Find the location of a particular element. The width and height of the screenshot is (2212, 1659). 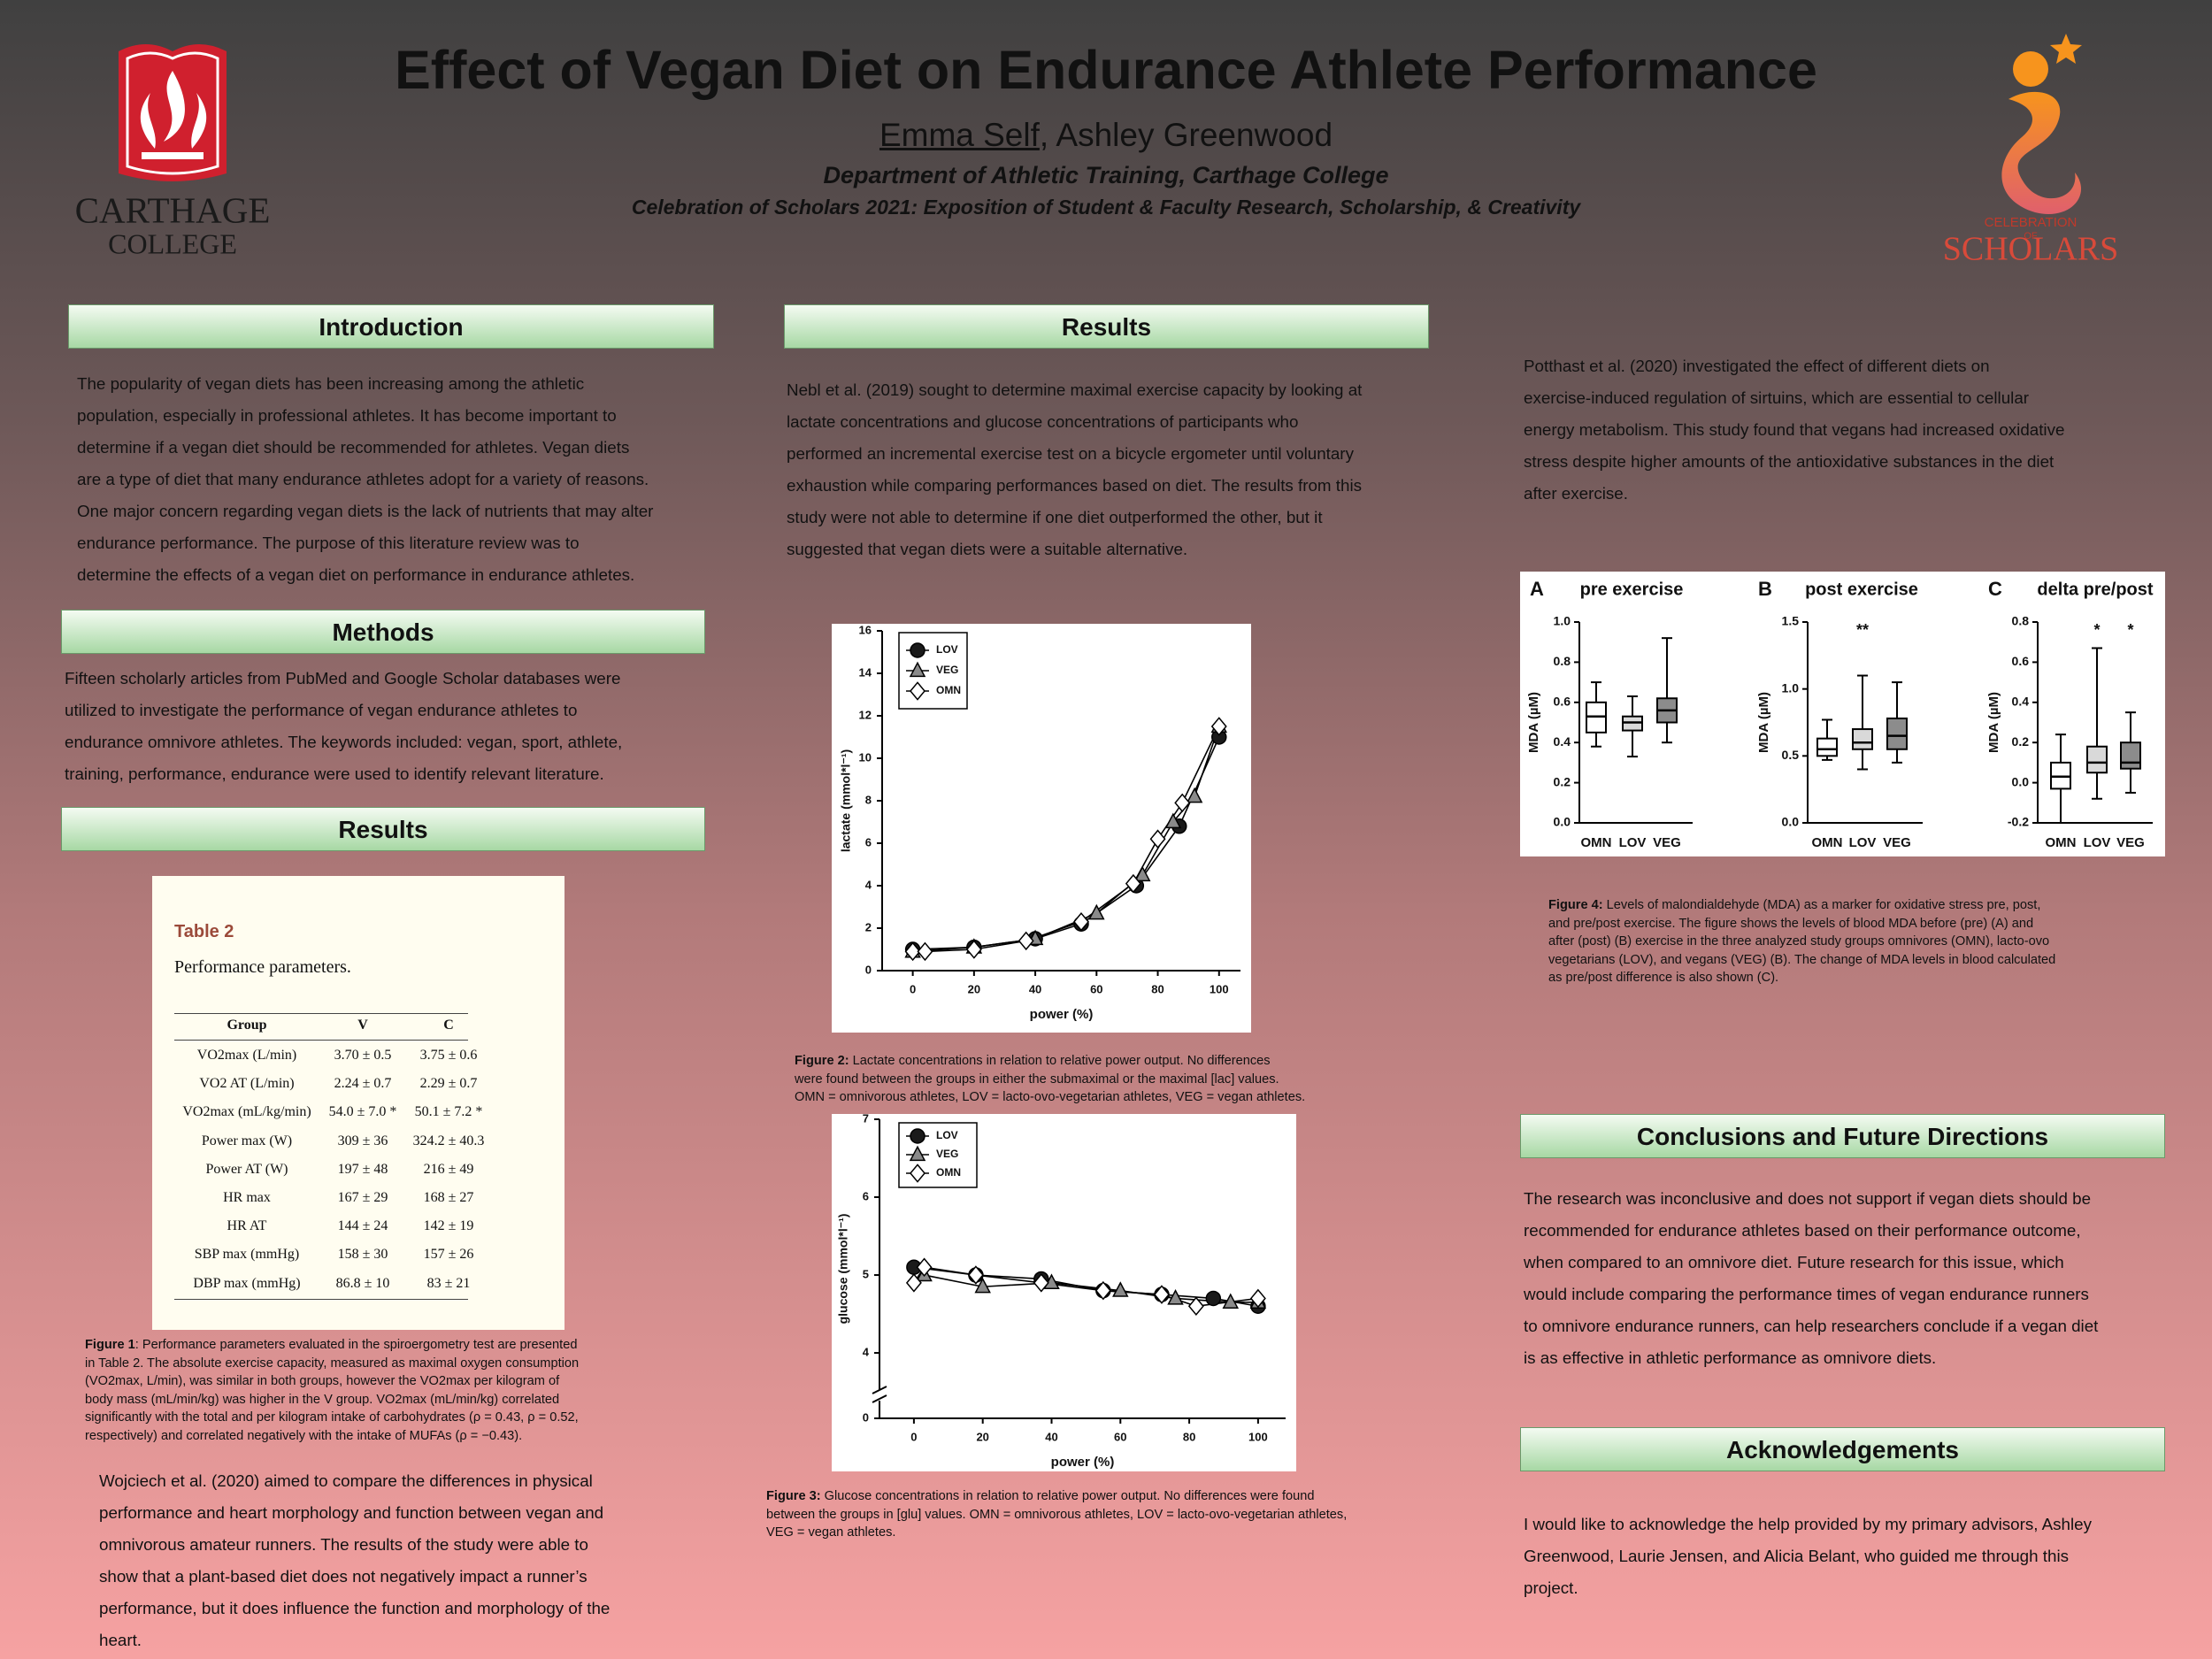

y-tick-label: 1.5 is located at coordinates (1791, 621).